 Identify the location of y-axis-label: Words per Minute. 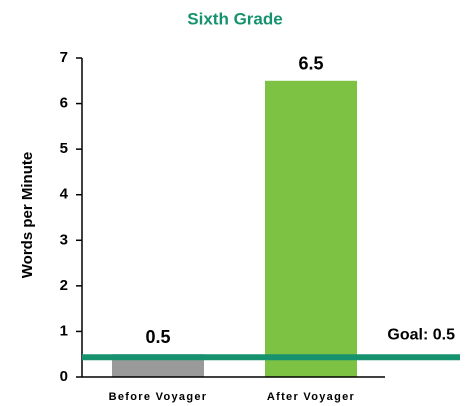
(27, 215).